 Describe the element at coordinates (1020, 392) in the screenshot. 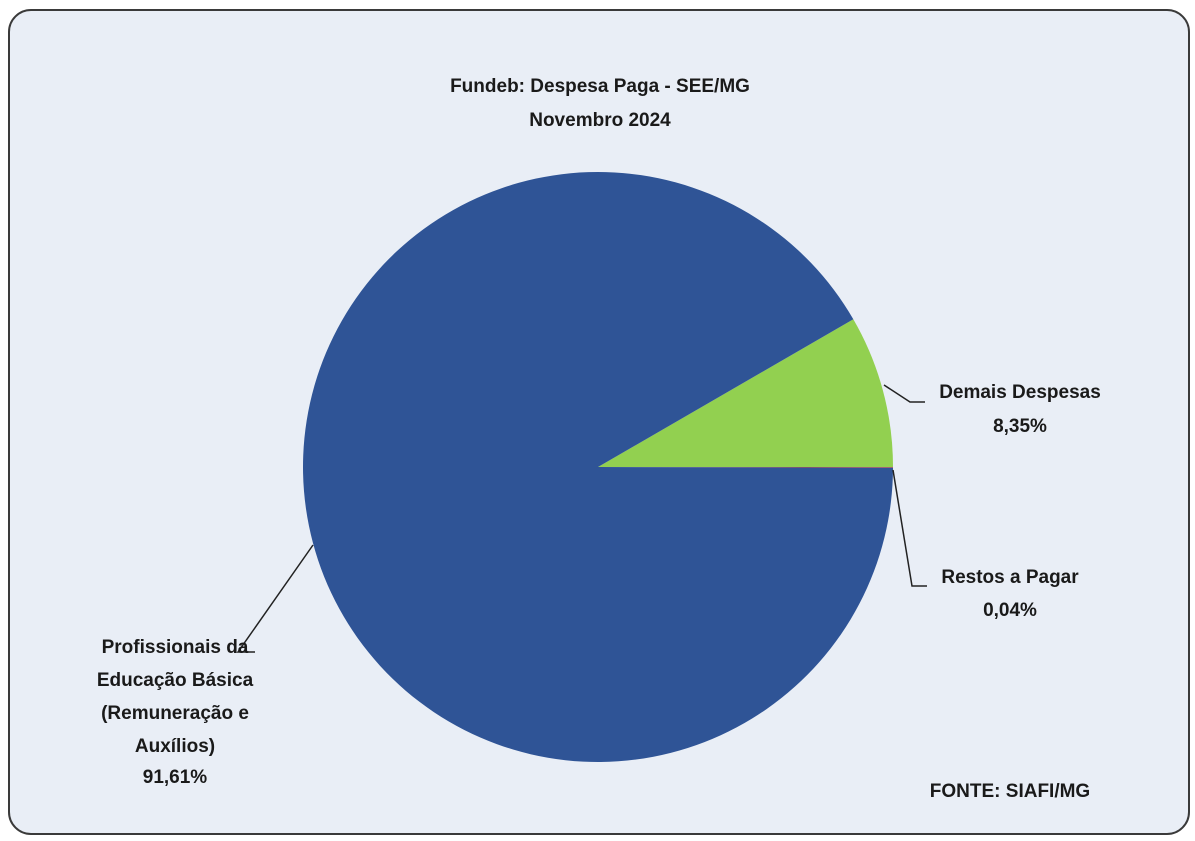

I see `slice-label: Demais Despesas` at that location.